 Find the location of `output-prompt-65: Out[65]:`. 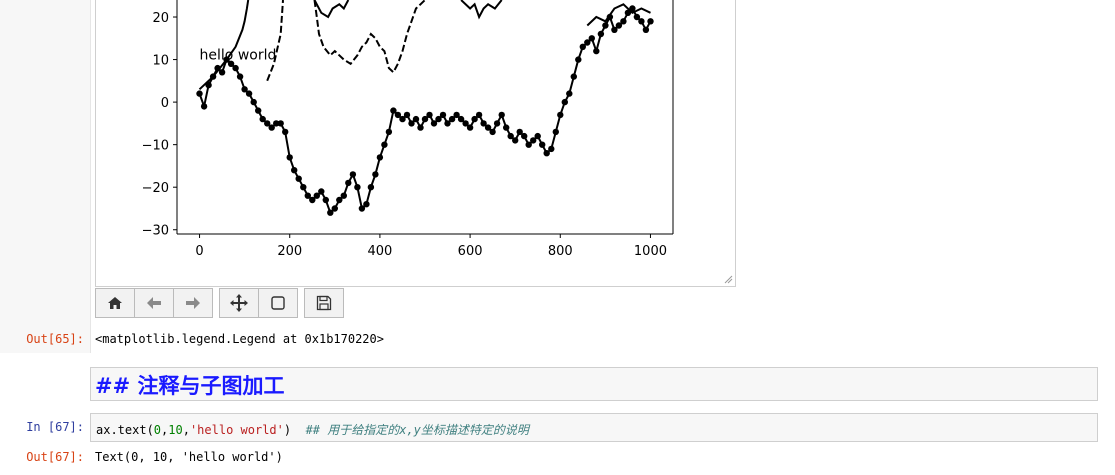

output-prompt-65: Out[65]: is located at coordinates (55, 339).